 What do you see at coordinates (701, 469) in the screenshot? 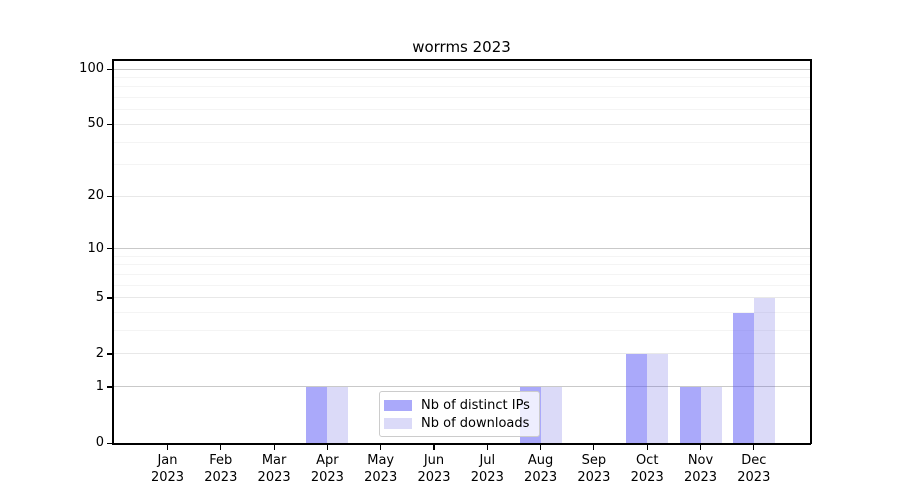
I see `x-tick-label: Nov 2023` at bounding box center [701, 469].